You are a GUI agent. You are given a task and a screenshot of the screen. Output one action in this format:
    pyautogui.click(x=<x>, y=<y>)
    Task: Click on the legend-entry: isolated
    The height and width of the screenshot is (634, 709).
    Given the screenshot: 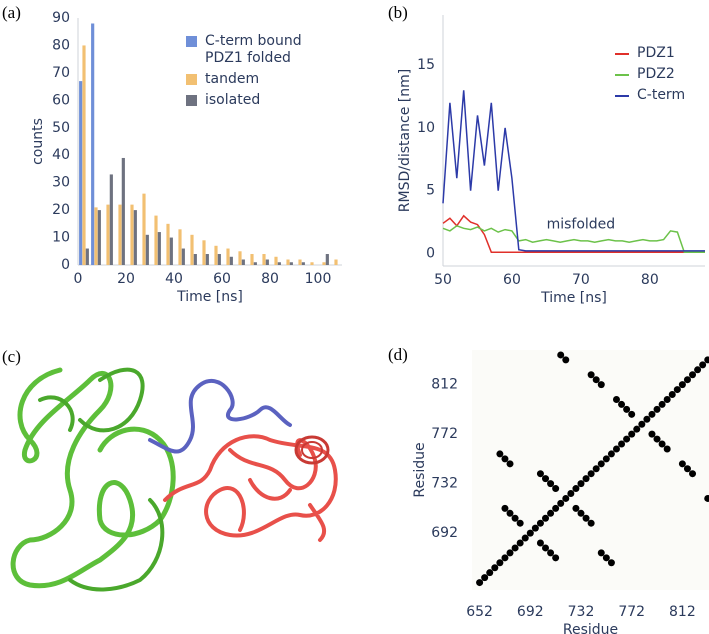 What is the action you would take?
    pyautogui.click(x=251, y=100)
    